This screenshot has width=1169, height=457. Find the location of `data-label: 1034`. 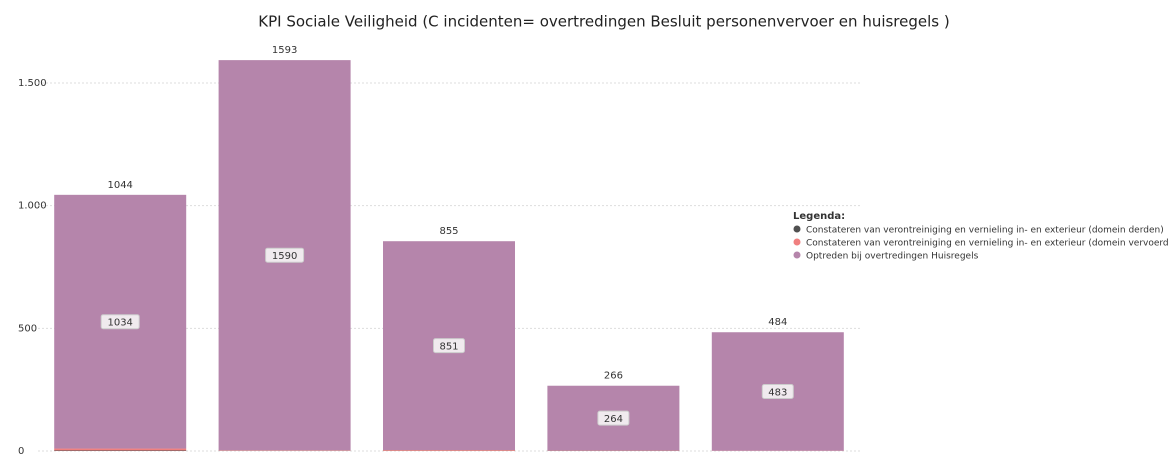

data-label: 1034 is located at coordinates (119, 323).